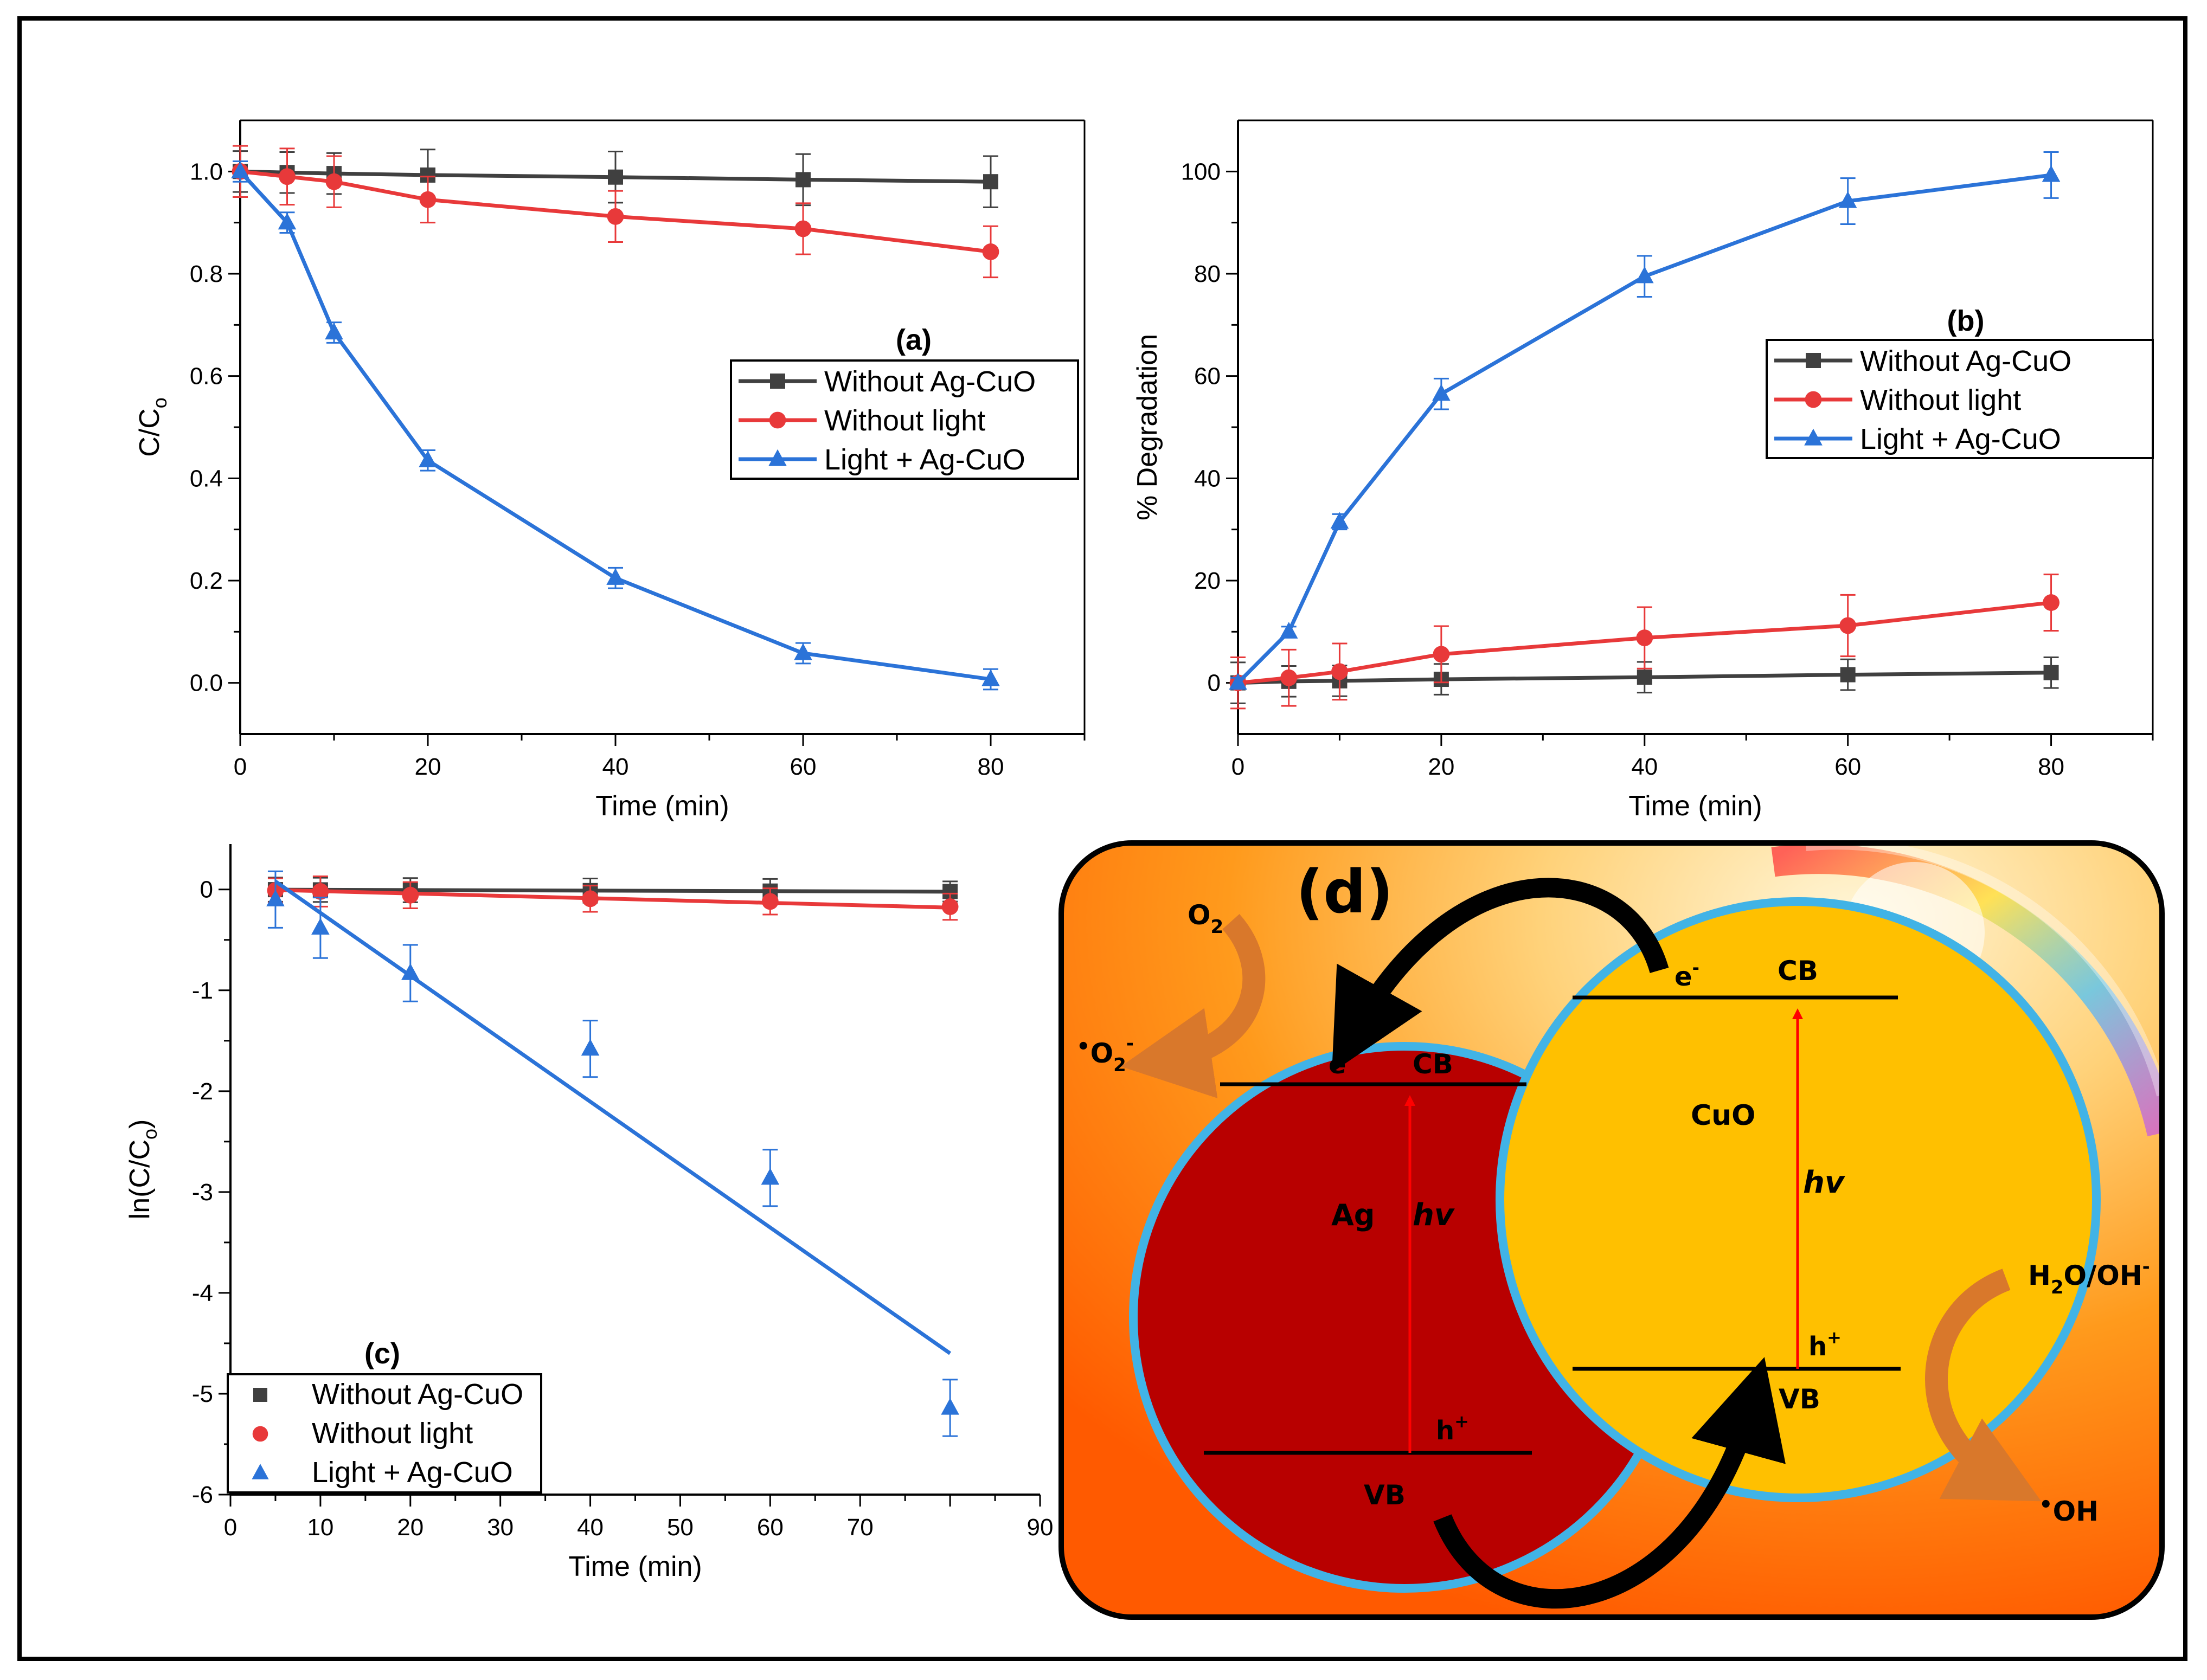  Describe the element at coordinates (1353, 1215) in the screenshot. I see `ag-label: Ag` at that location.